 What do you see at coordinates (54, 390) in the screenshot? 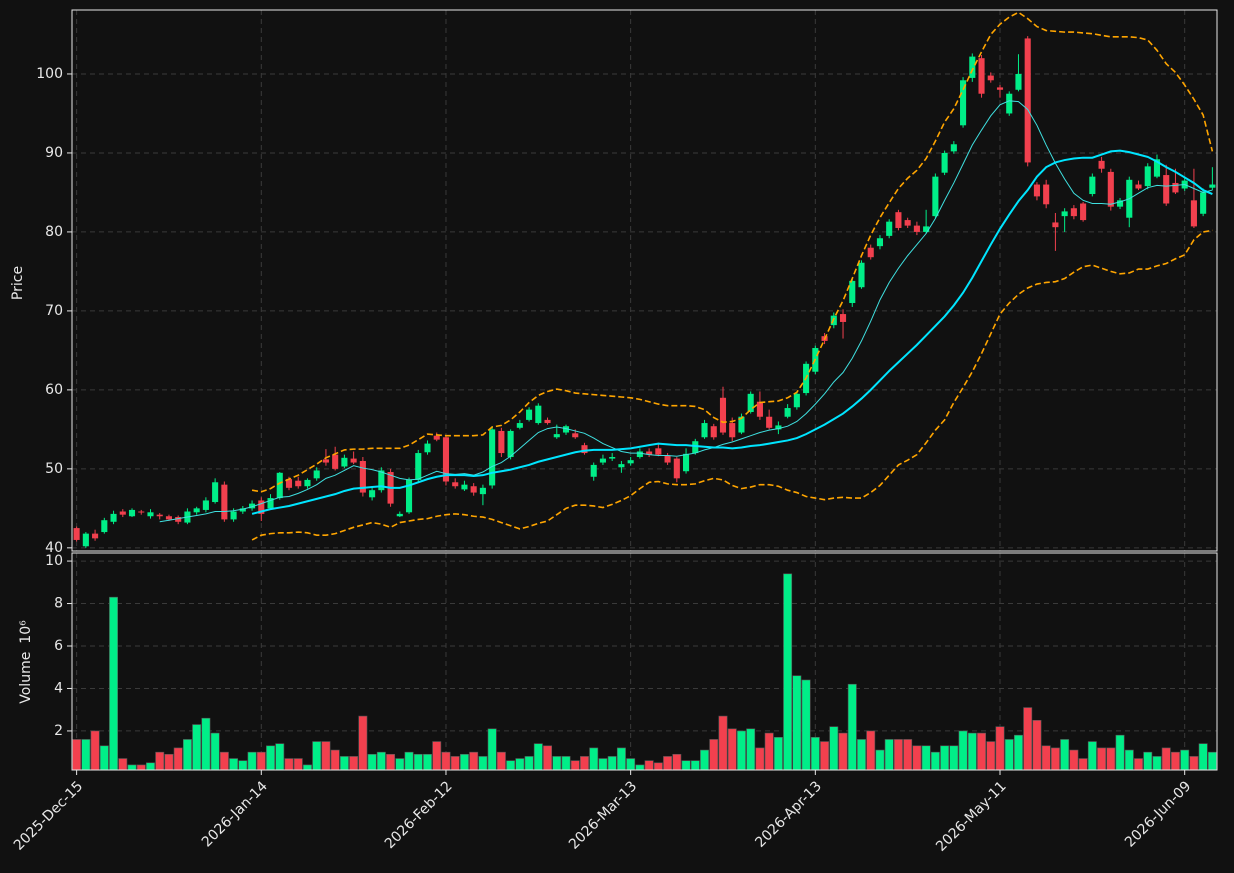
I see `y-tick-label: 60` at bounding box center [54, 390].